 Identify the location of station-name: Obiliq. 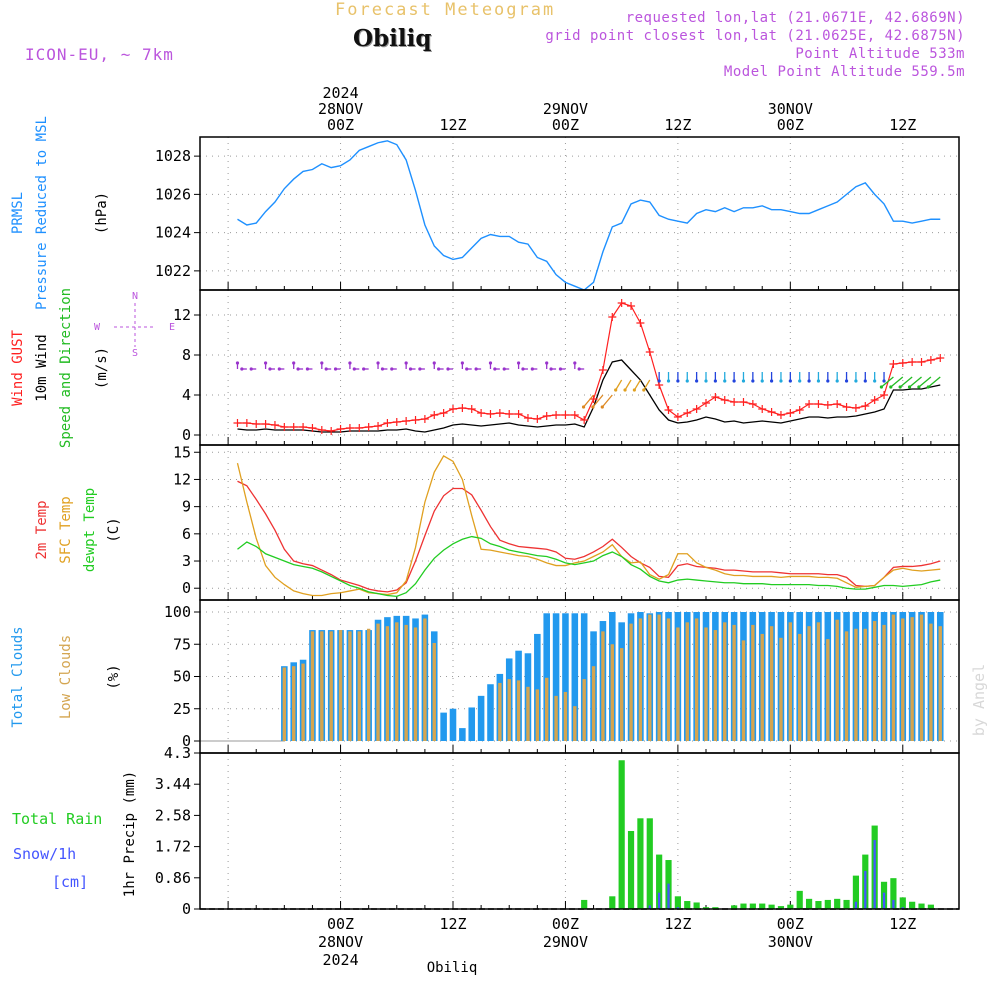
(392, 38).